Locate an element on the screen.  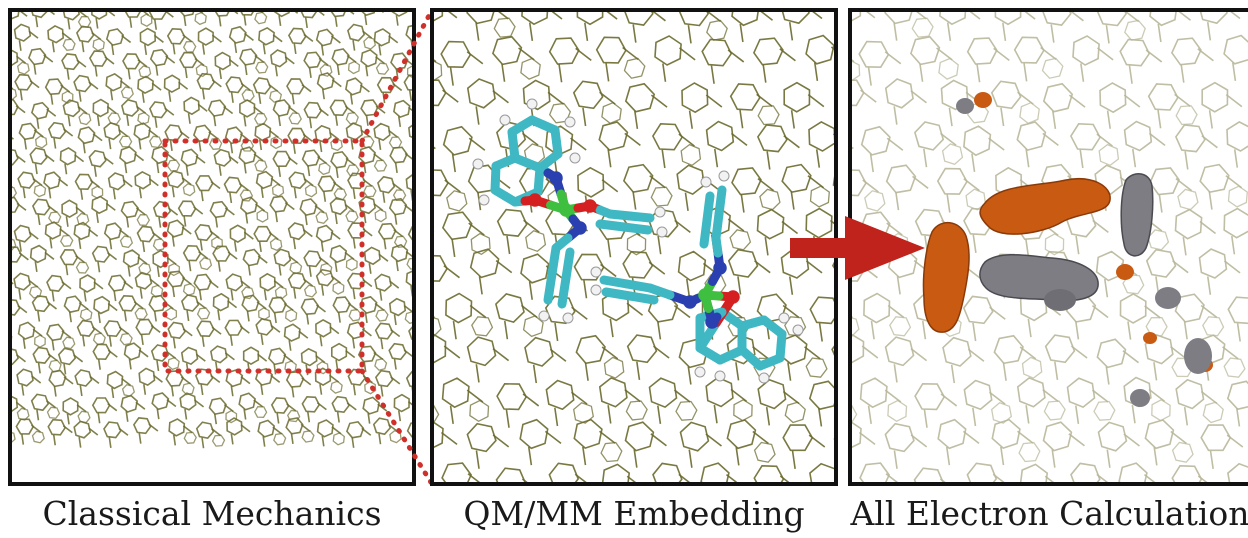
qm-molecule is located at coordinates (638, 241).